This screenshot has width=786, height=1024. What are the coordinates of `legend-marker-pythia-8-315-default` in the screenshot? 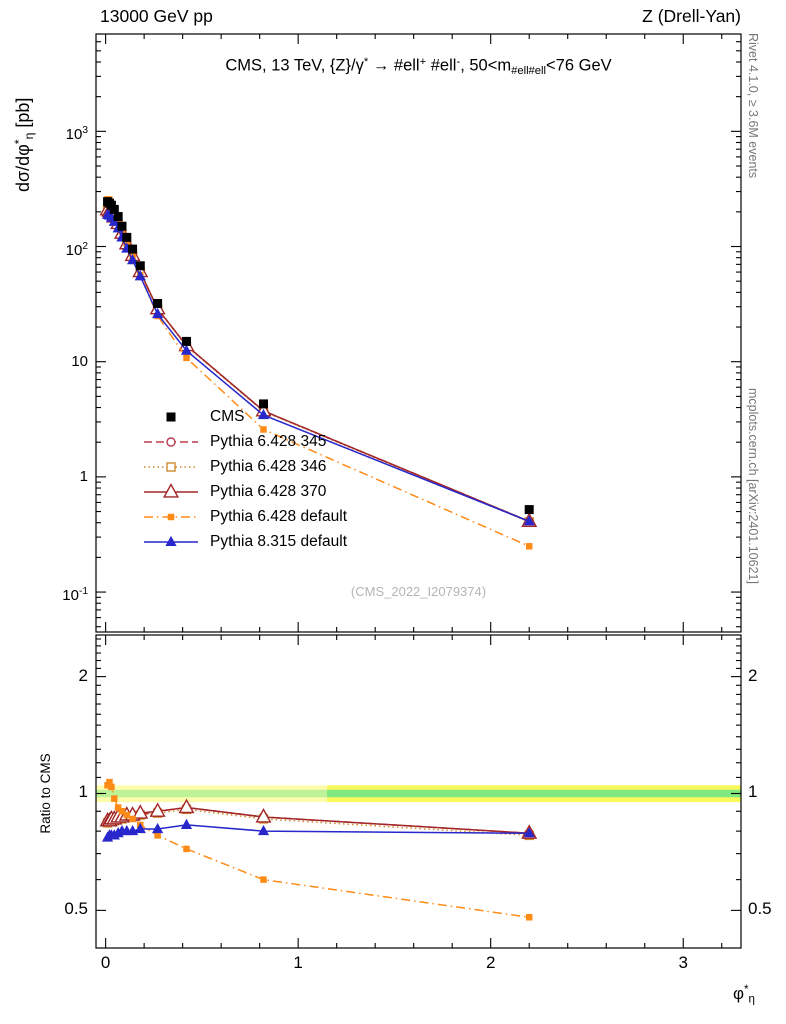 It's located at (171, 540).